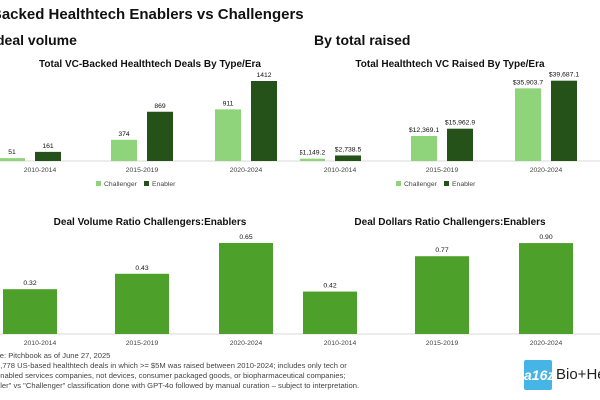  What do you see at coordinates (564, 75) in the screenshot?
I see `data-label: $39,687.1` at bounding box center [564, 75].